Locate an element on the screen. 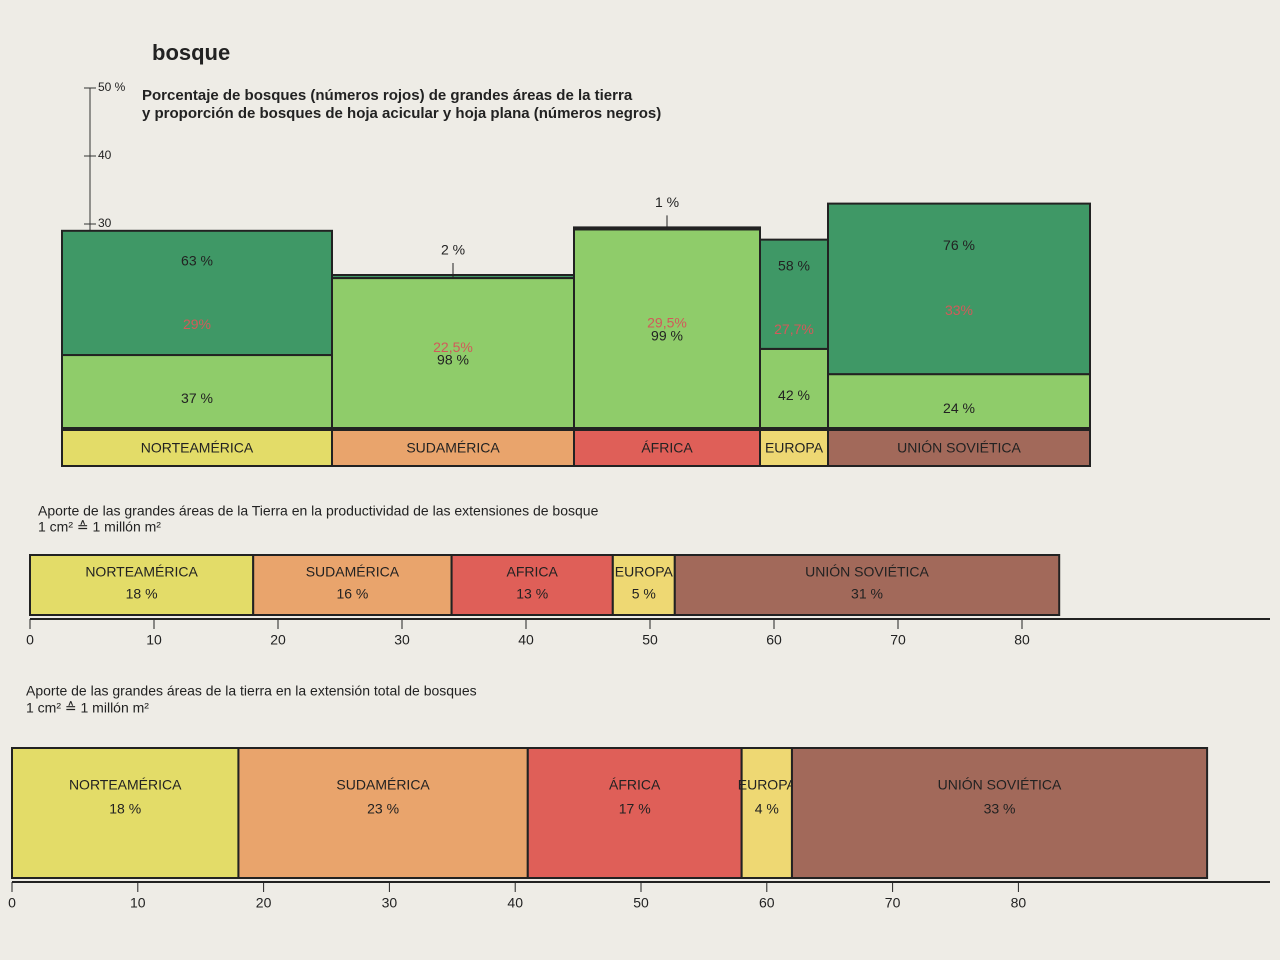 Image resolution: width=1280 pixels, height=960 pixels. page-title: bosque is located at coordinates (191, 52).